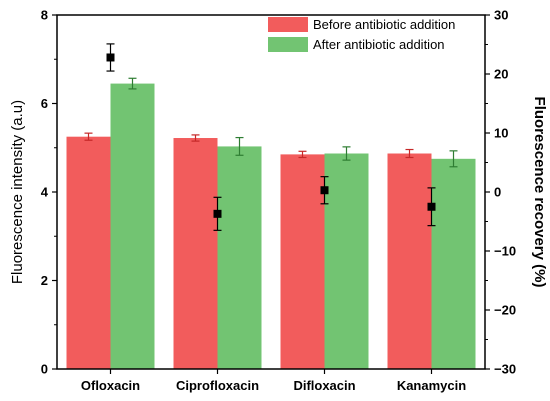 Image resolution: width=550 pixels, height=401 pixels. I want to click on recovery-point-ciprofloxacin, so click(217, 213).